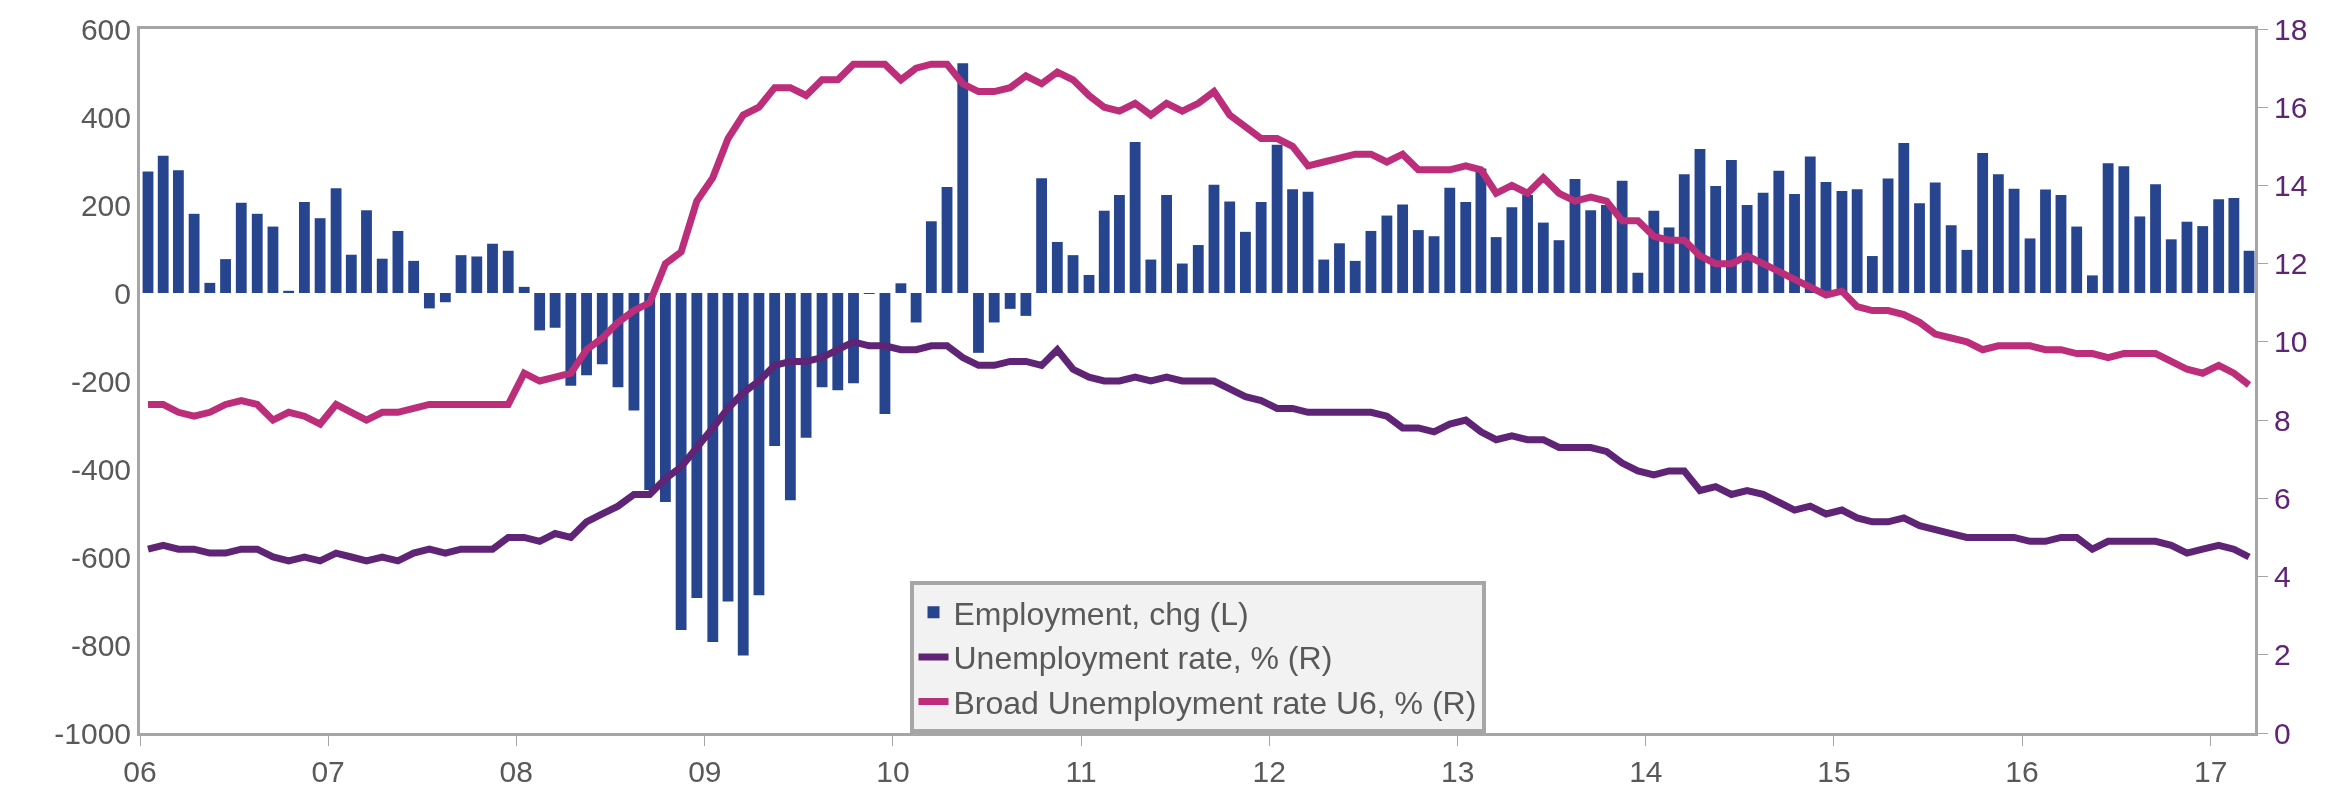 The image size is (2351, 800). I want to click on y-tick-label: -1000, so click(92, 733).